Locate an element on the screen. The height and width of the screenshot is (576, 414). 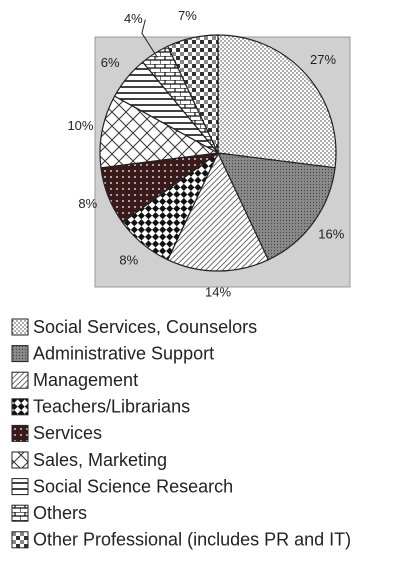
data-label: 4% is located at coordinates (133, 18).